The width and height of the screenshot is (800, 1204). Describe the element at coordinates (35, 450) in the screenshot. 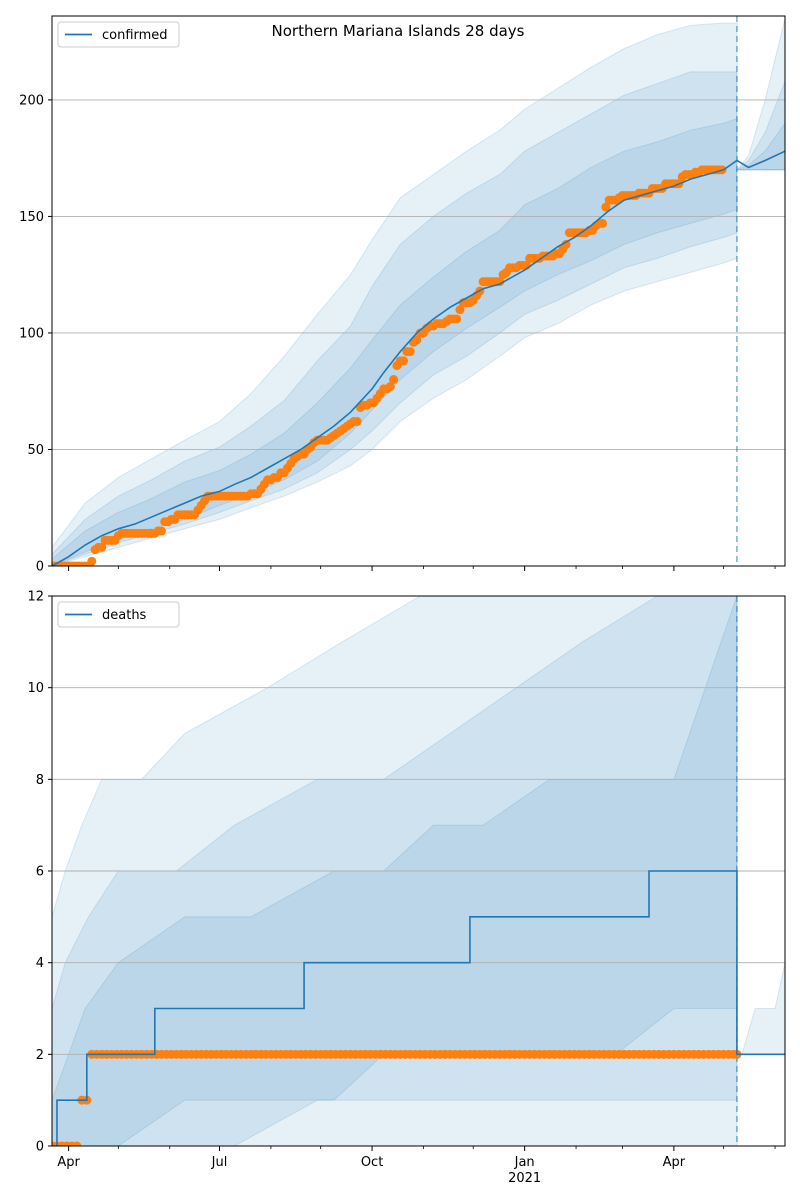

I see `y-tick-label: 50` at that location.